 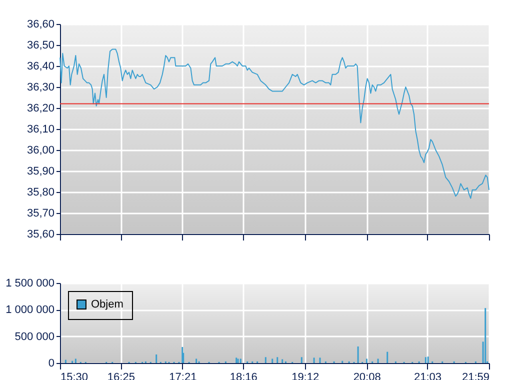 I want to click on y-tick-label: 1 000 000, so click(x=30, y=310).